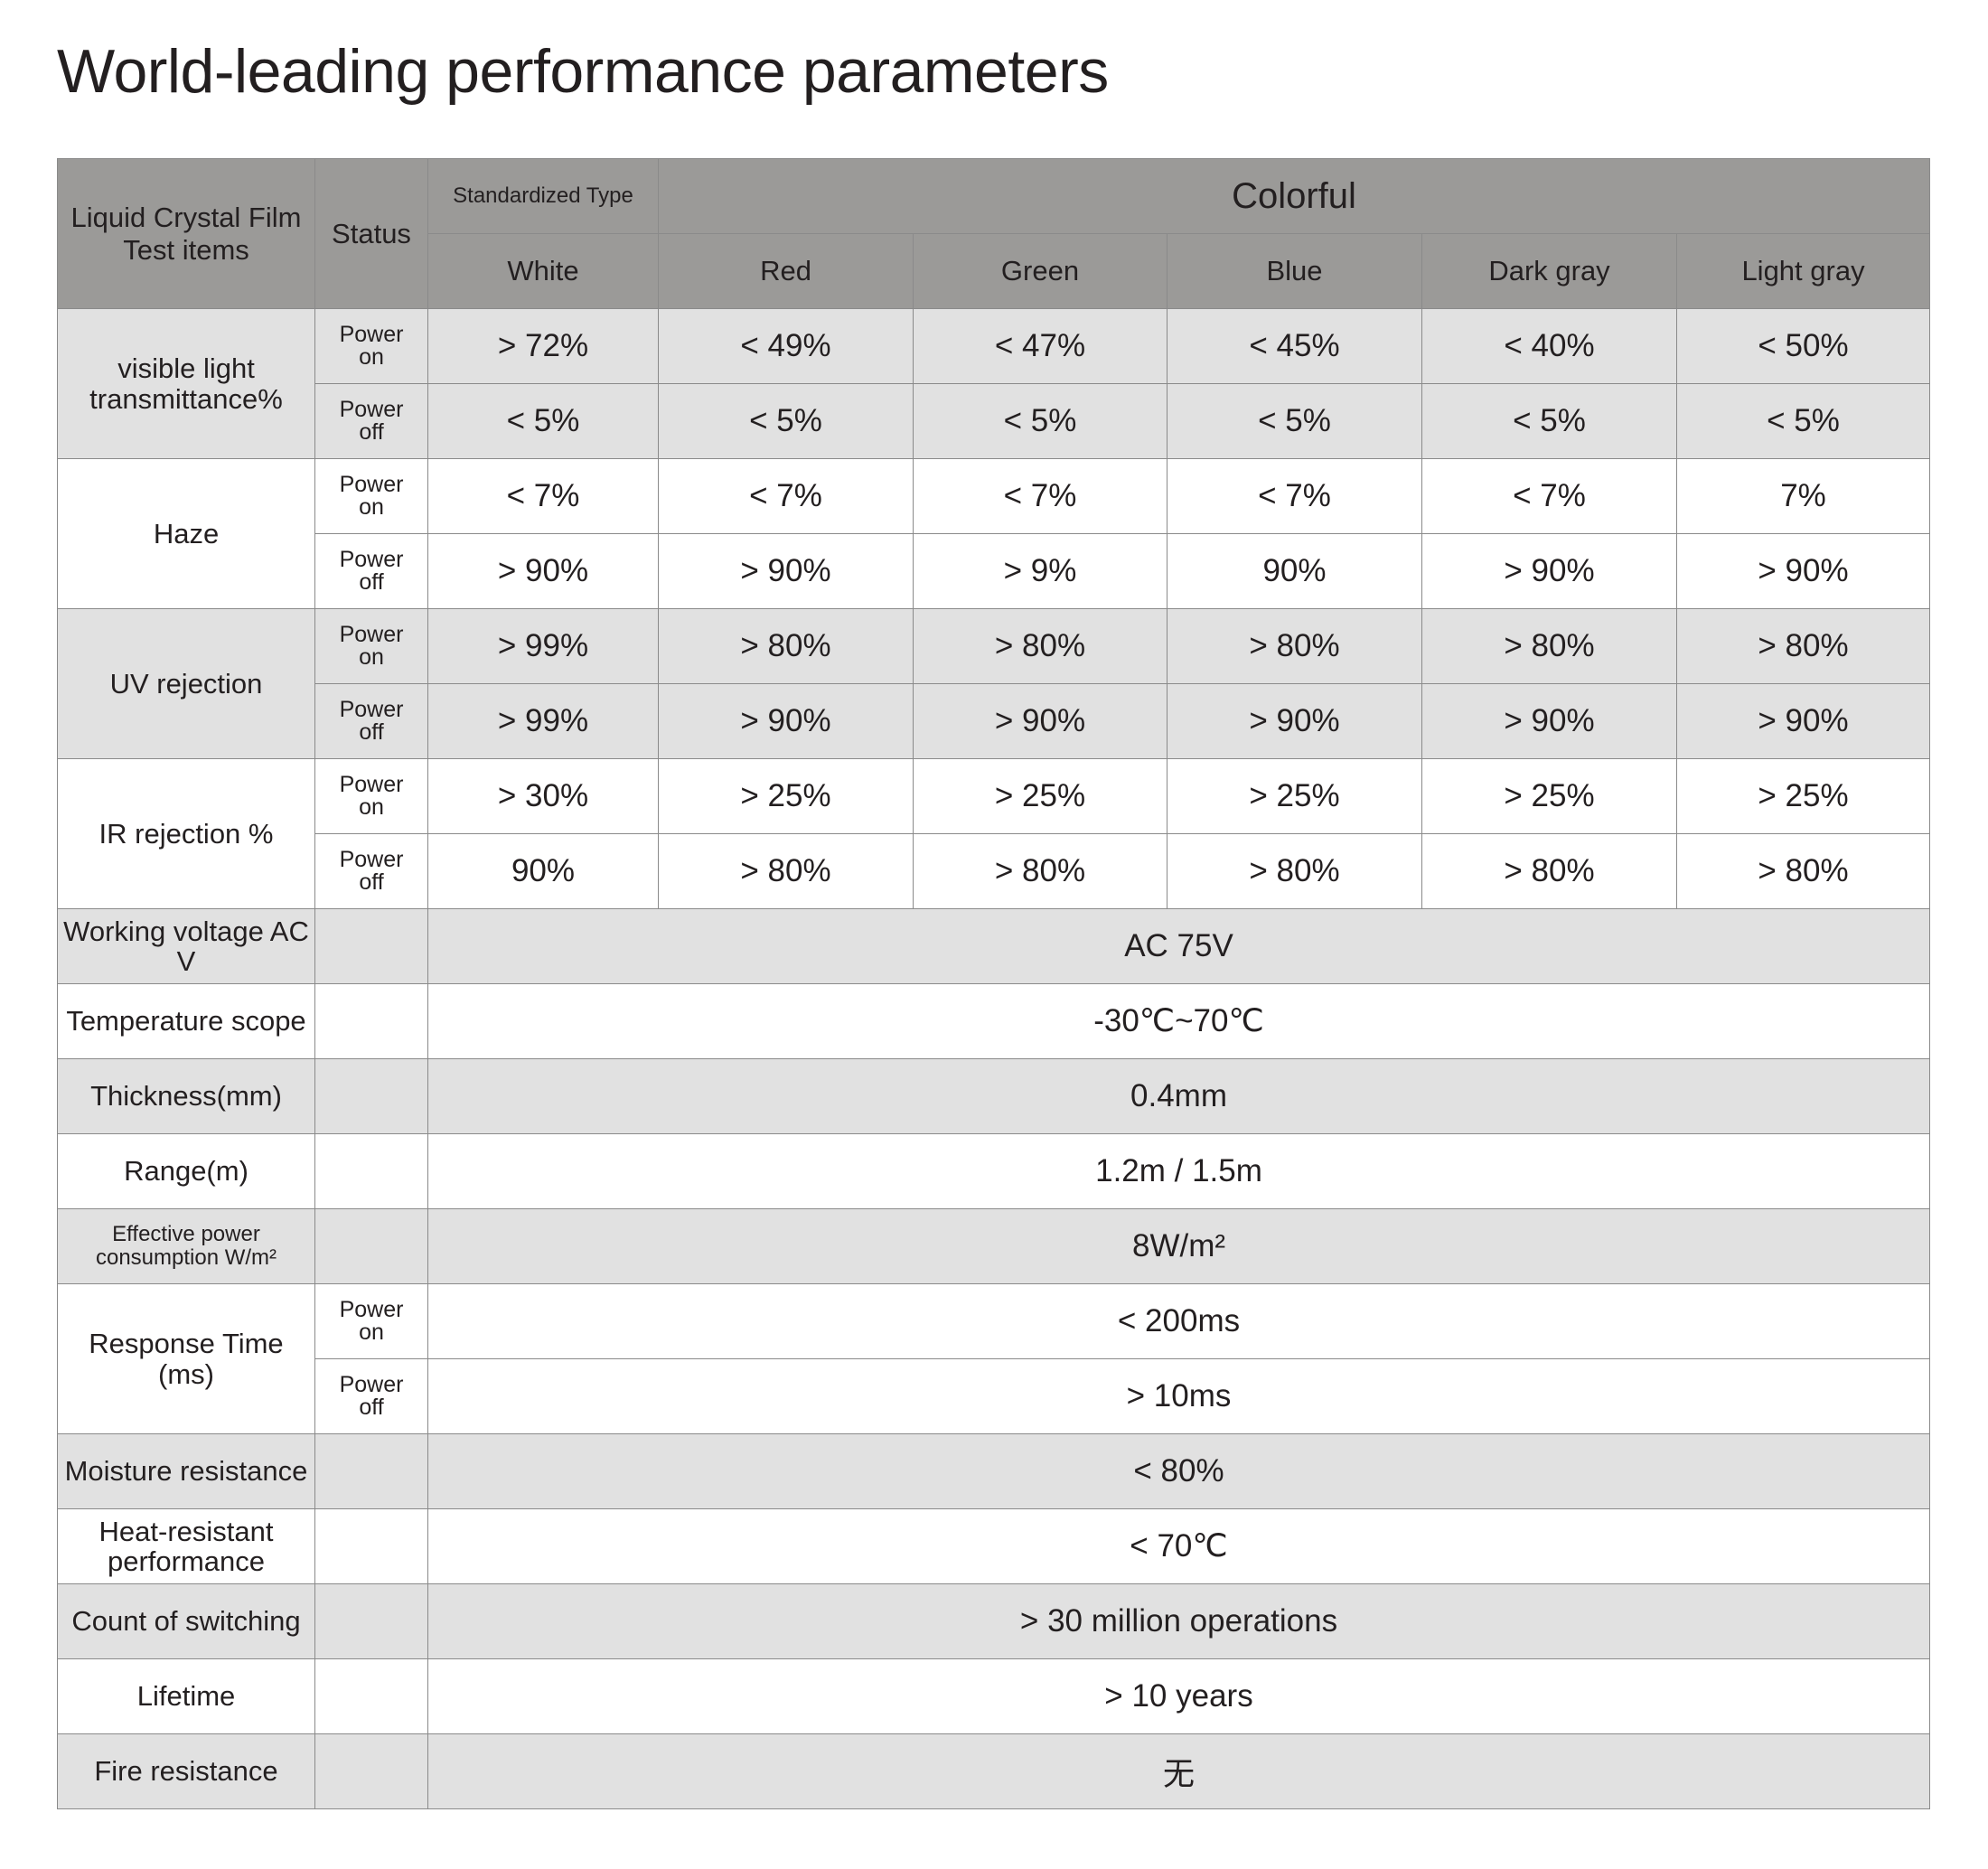  What do you see at coordinates (186, 383) in the screenshot?
I see `item-cell: visible light transmittance%` at bounding box center [186, 383].